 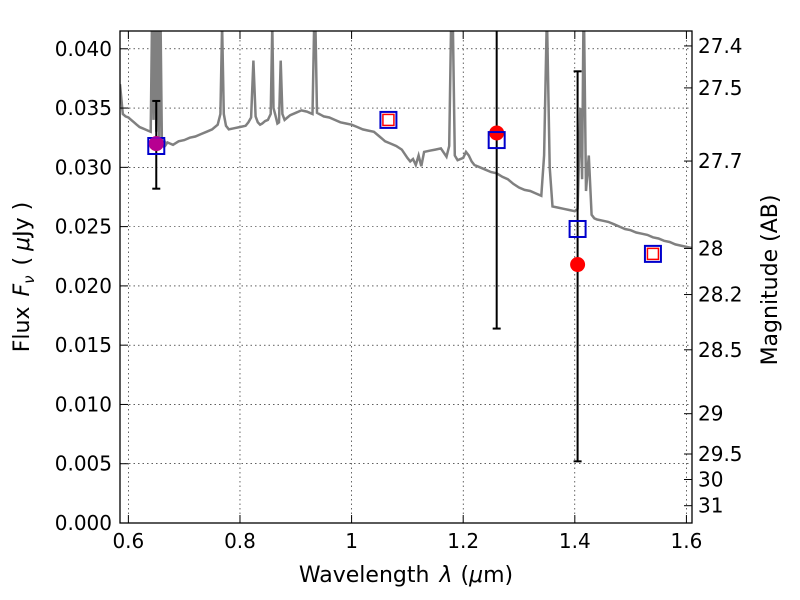 I want to click on y-tick-label: 0.010, so click(x=83, y=404).